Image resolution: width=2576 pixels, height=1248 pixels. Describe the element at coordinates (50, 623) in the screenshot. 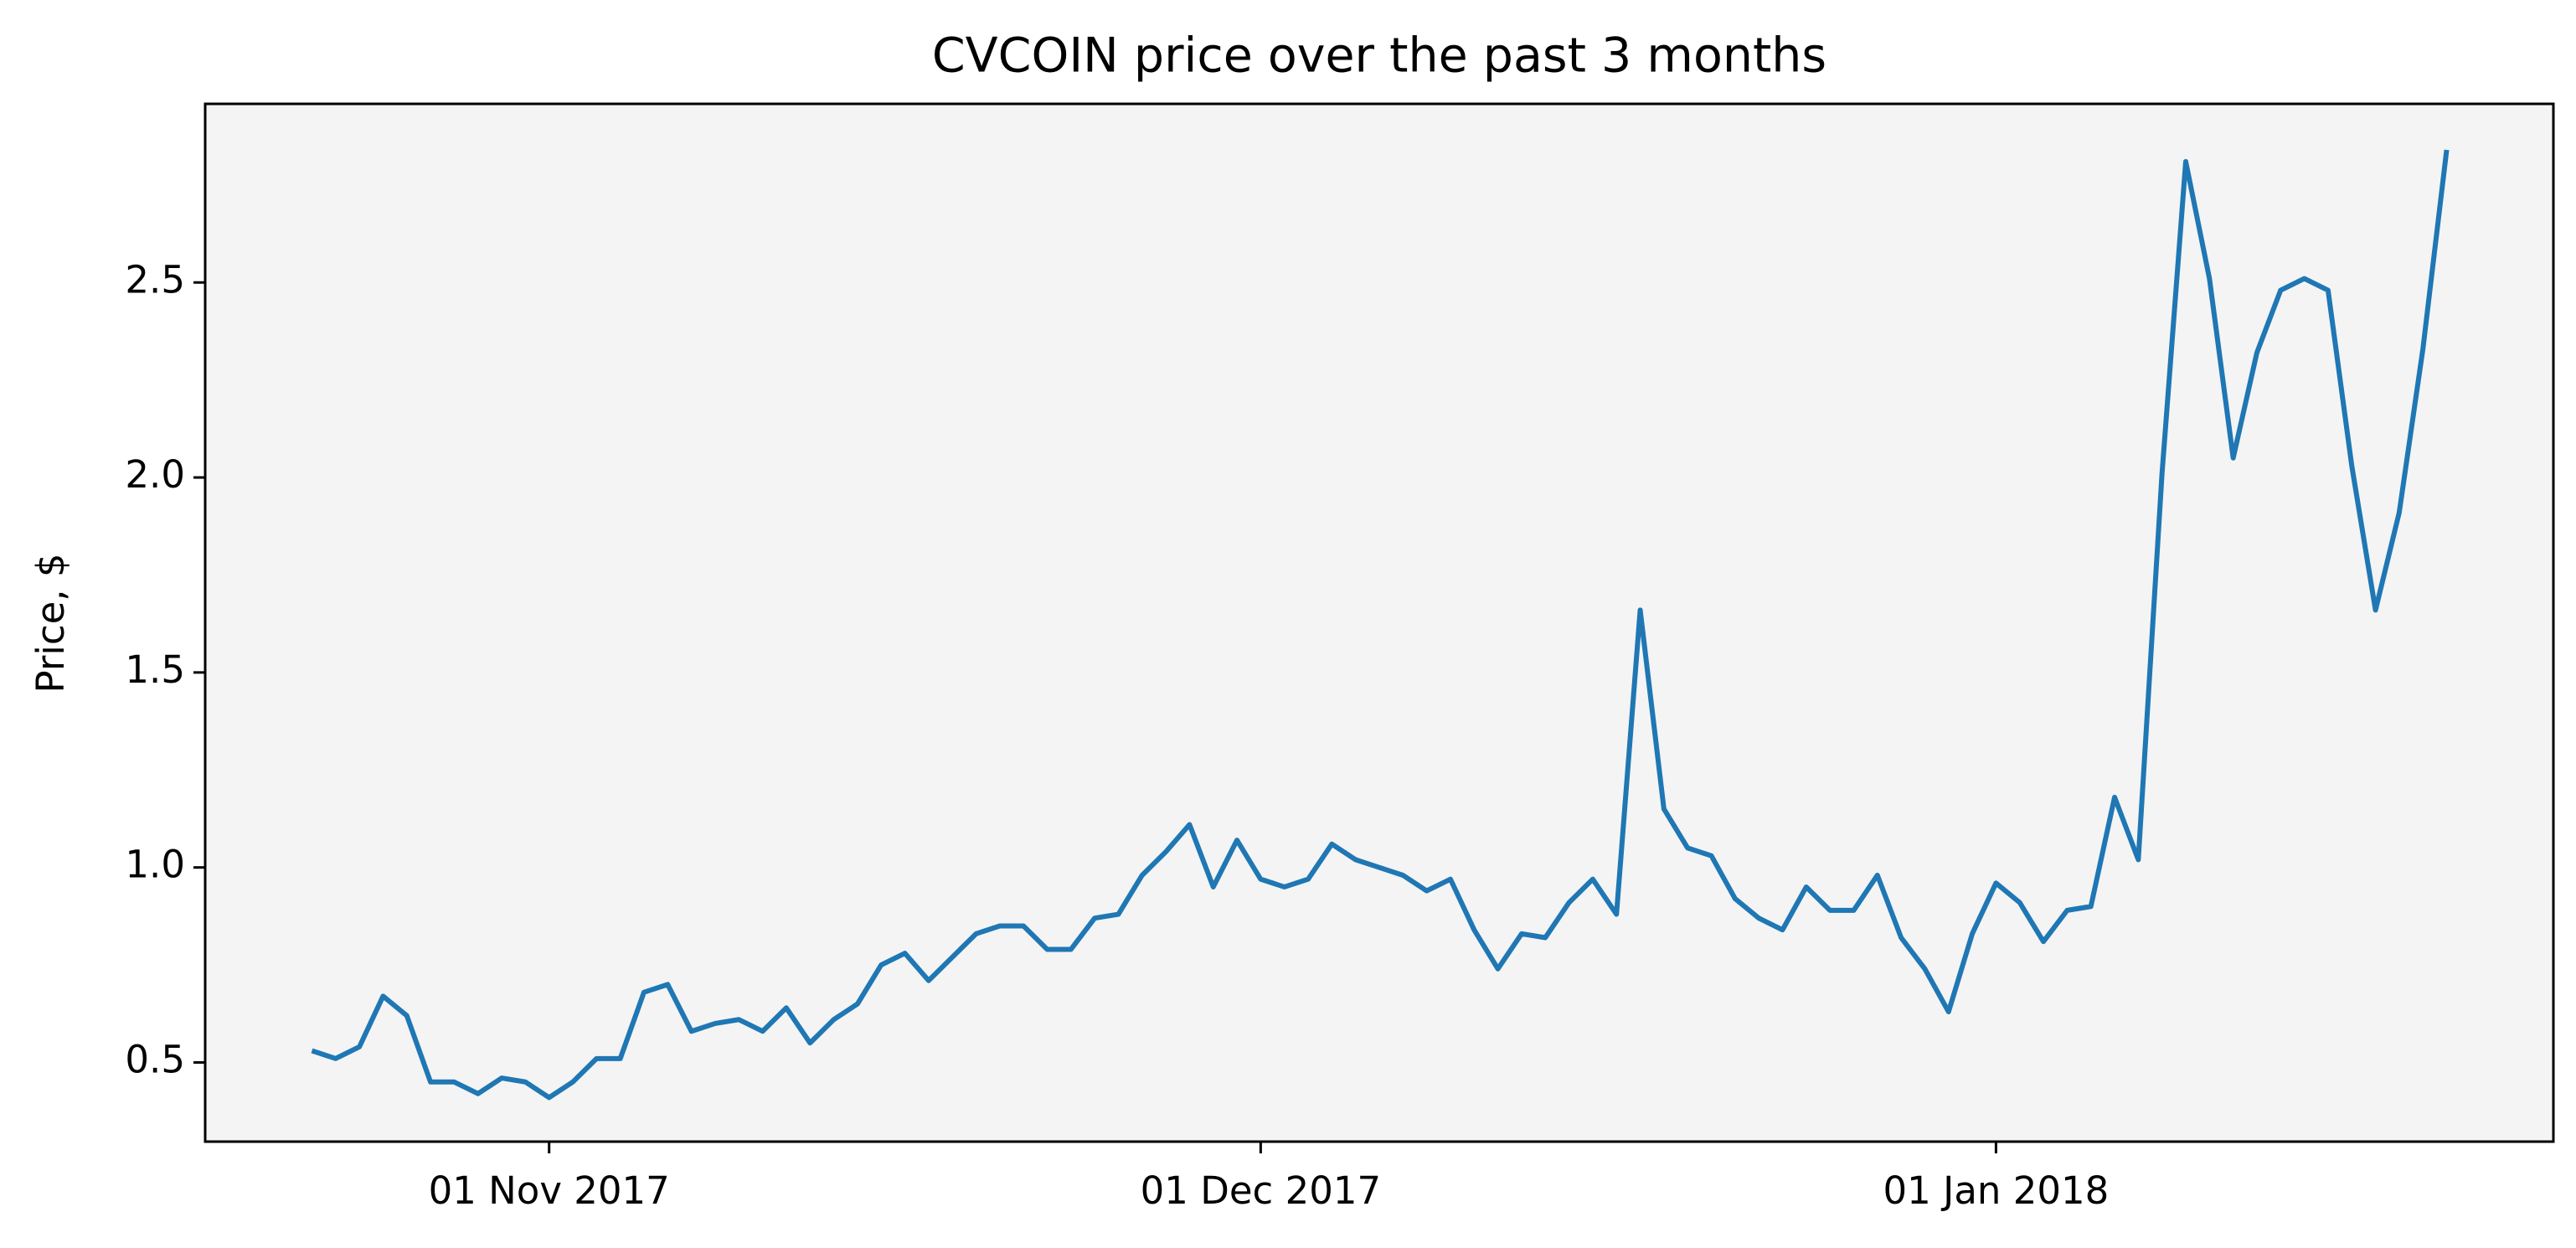

I see `y-axis-label: Price, $` at that location.